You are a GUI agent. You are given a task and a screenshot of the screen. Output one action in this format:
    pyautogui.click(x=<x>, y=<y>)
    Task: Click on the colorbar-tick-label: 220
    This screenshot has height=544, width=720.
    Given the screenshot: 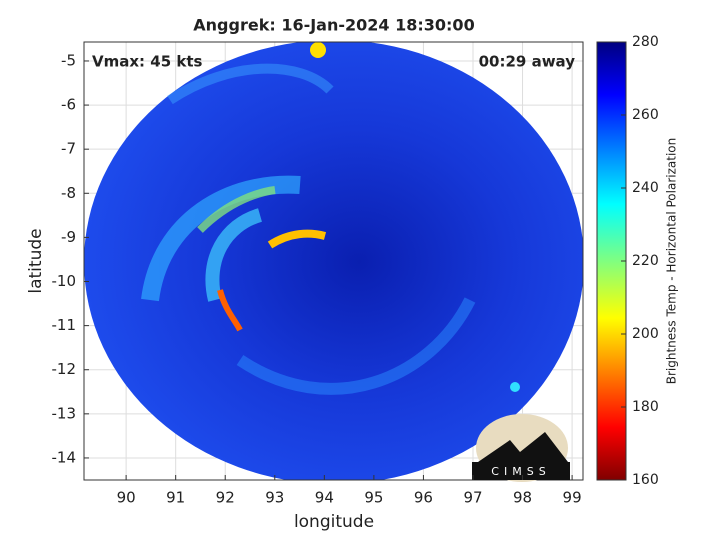 What is the action you would take?
    pyautogui.click(x=645, y=261)
    